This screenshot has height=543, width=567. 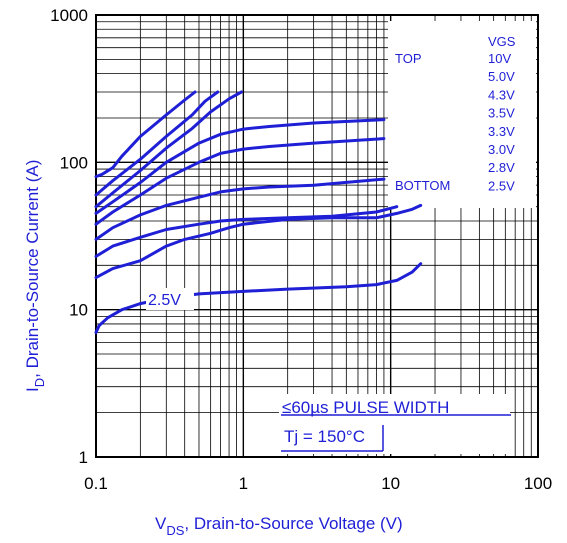 What do you see at coordinates (501, 167) in the screenshot?
I see `legend-entry: 2.8V` at bounding box center [501, 167].